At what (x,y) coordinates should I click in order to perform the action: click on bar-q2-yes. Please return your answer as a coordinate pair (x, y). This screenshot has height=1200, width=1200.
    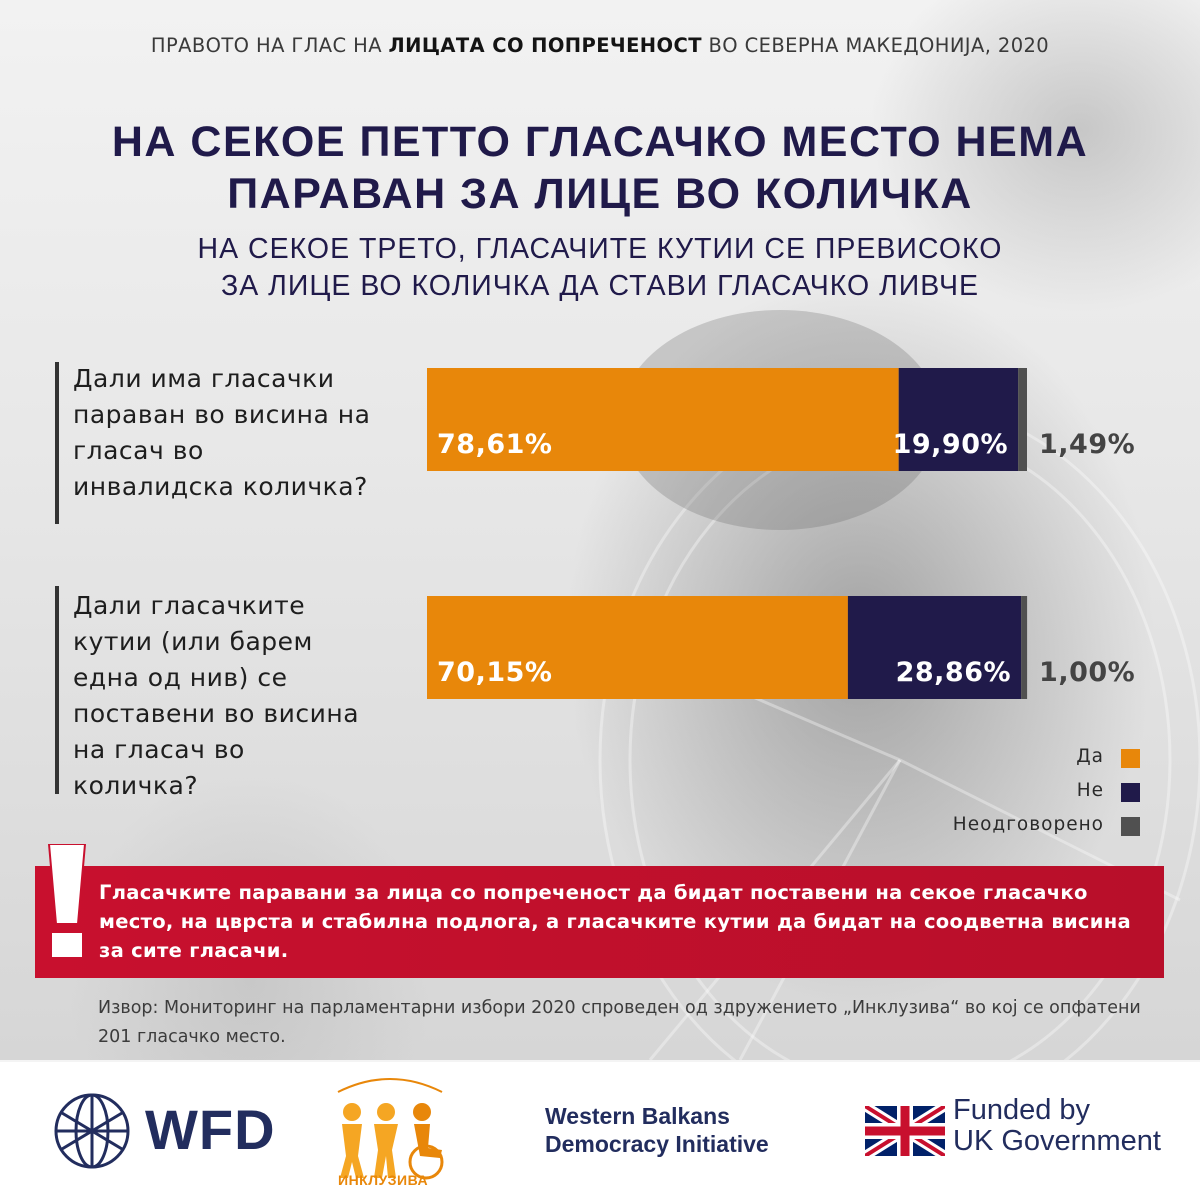
    Looking at the image, I should click on (637, 647).